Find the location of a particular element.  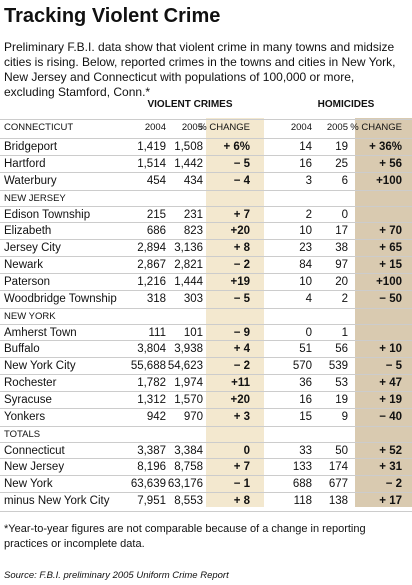

cell: 56 is located at coordinates (341, 349).